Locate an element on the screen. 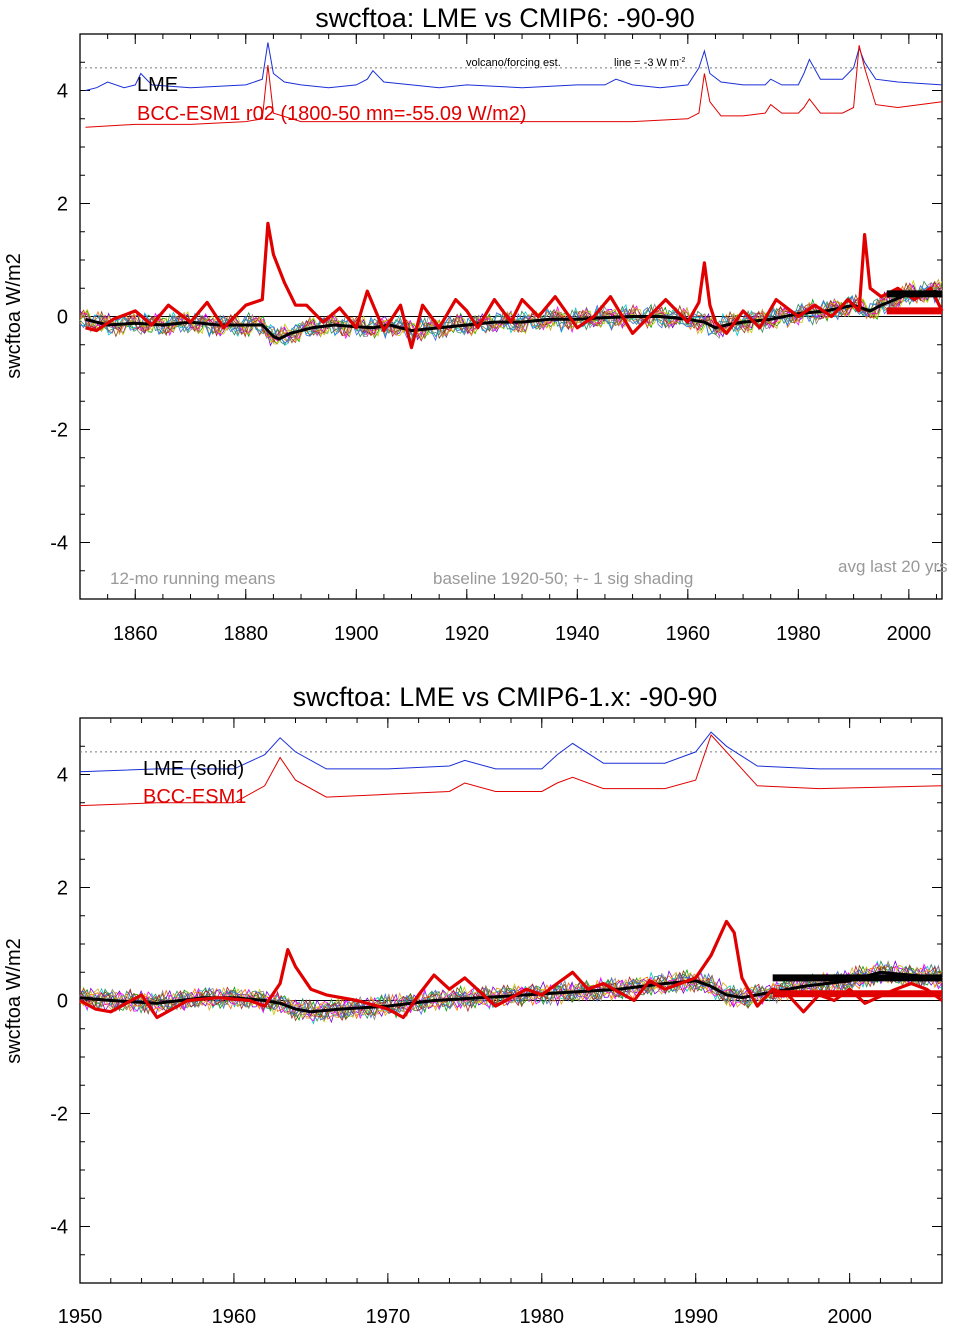 This screenshot has height=1325, width=963. panel-title: swcftoa: LME vs CMIP6-1.x: -90-90 is located at coordinates (505, 697).